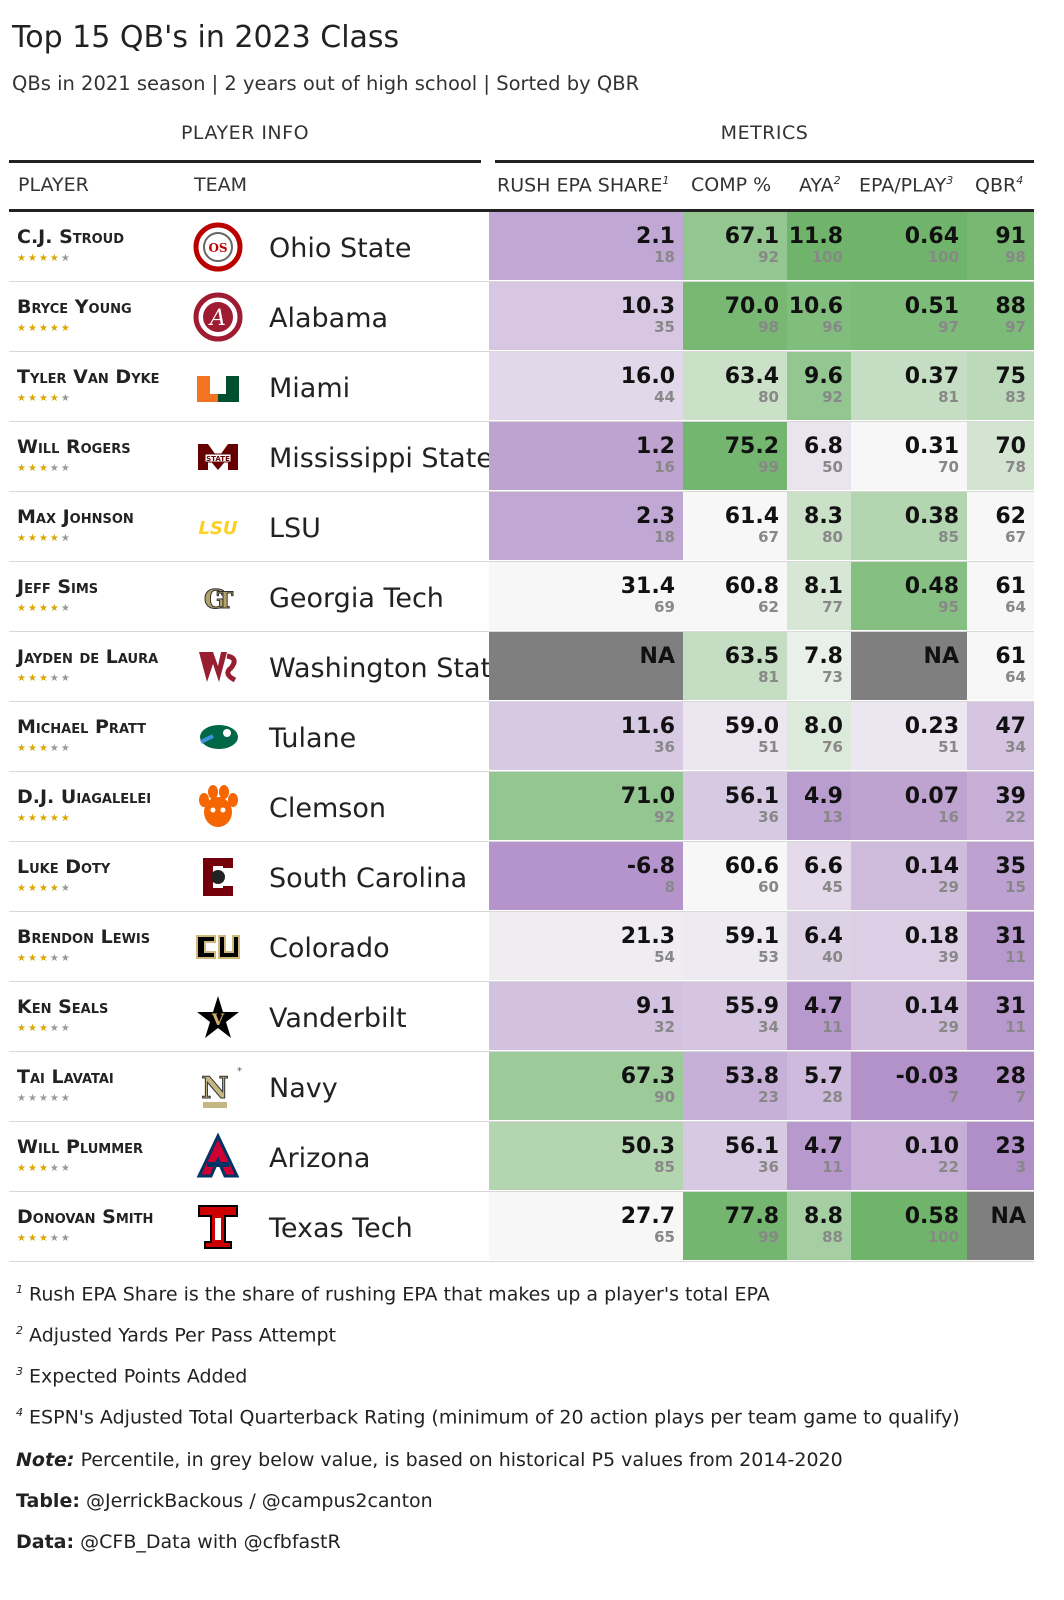  What do you see at coordinates (664, 1167) in the screenshot?
I see `rush-percentile: 85` at bounding box center [664, 1167].